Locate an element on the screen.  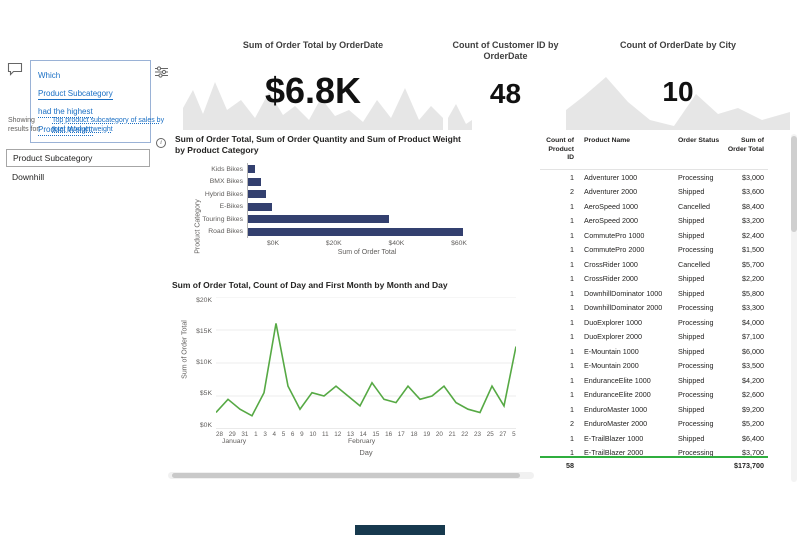
vertical-scrollbar-thumb is located at coordinates (794, 184).